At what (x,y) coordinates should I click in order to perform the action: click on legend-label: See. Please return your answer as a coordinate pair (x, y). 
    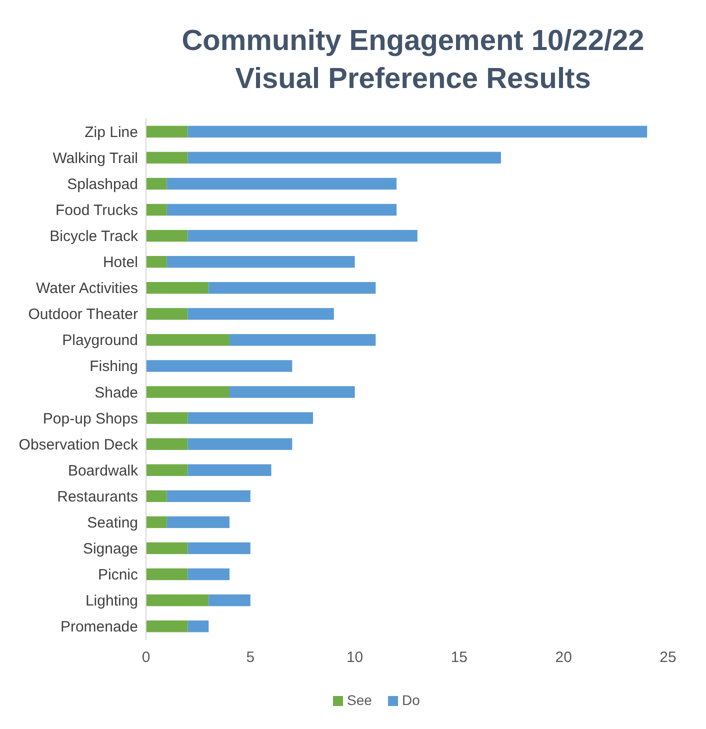
    Looking at the image, I should click on (359, 700).